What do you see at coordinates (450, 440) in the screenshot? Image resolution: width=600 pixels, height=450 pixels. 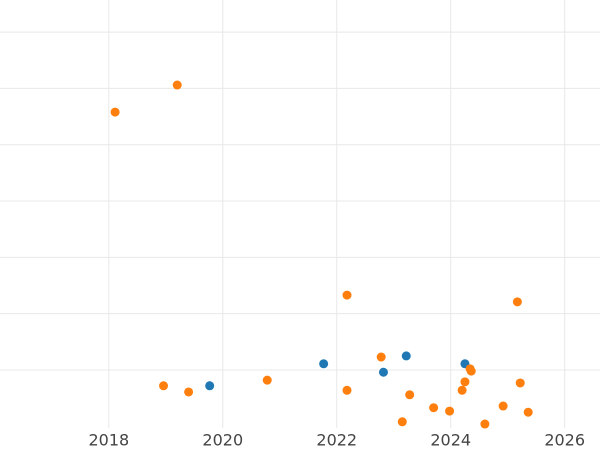 I see `x-tick-label: 2024` at bounding box center [450, 440].